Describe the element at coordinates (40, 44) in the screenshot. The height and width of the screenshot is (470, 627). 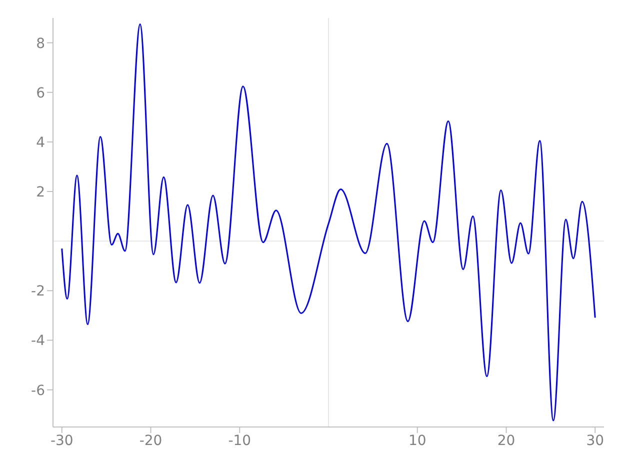
I see `y-tick-label: 8` at that location.